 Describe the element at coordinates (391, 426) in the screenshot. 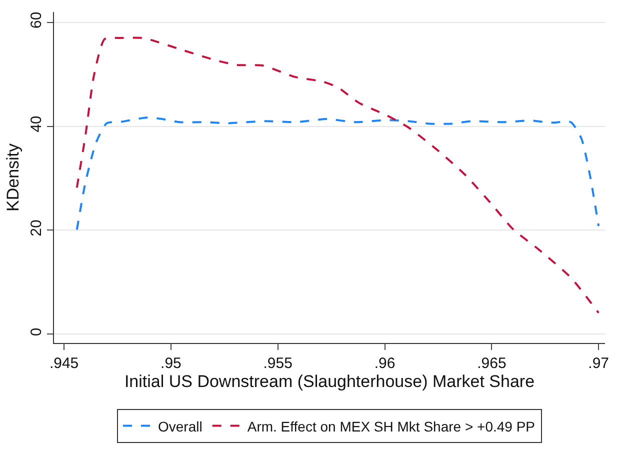

I see `legend-label: Arm. Effect on MEX SH Mkt Share > +0.49 PP` at that location.